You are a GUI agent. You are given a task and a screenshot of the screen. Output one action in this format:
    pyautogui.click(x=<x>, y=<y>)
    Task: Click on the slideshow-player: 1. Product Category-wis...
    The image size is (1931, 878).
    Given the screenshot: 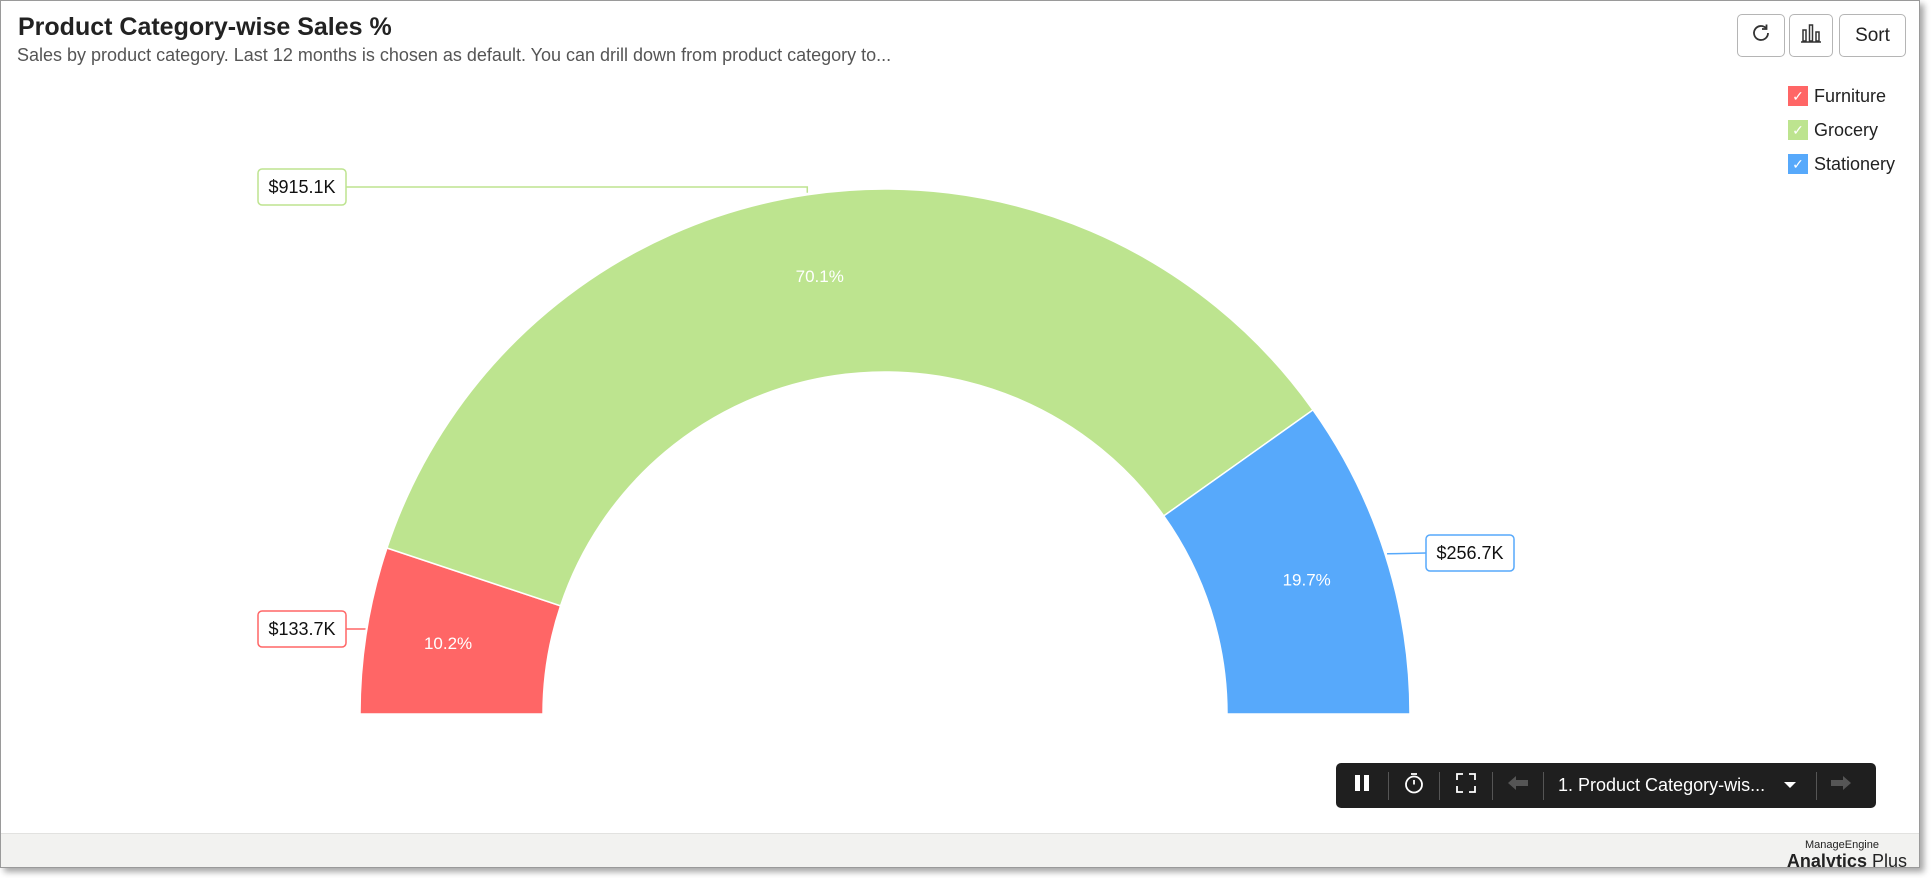 What is the action you would take?
    pyautogui.click(x=1606, y=785)
    